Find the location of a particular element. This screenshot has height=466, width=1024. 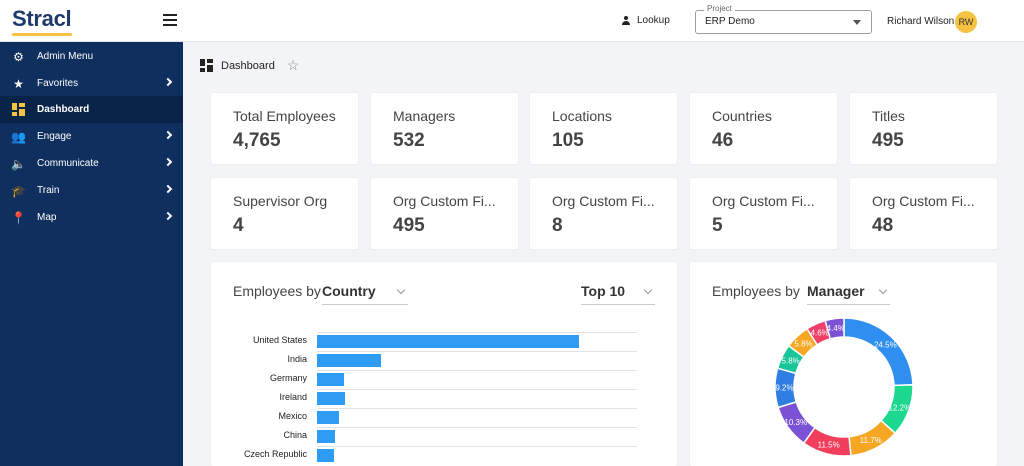

stat-value: 105 is located at coordinates (568, 140).